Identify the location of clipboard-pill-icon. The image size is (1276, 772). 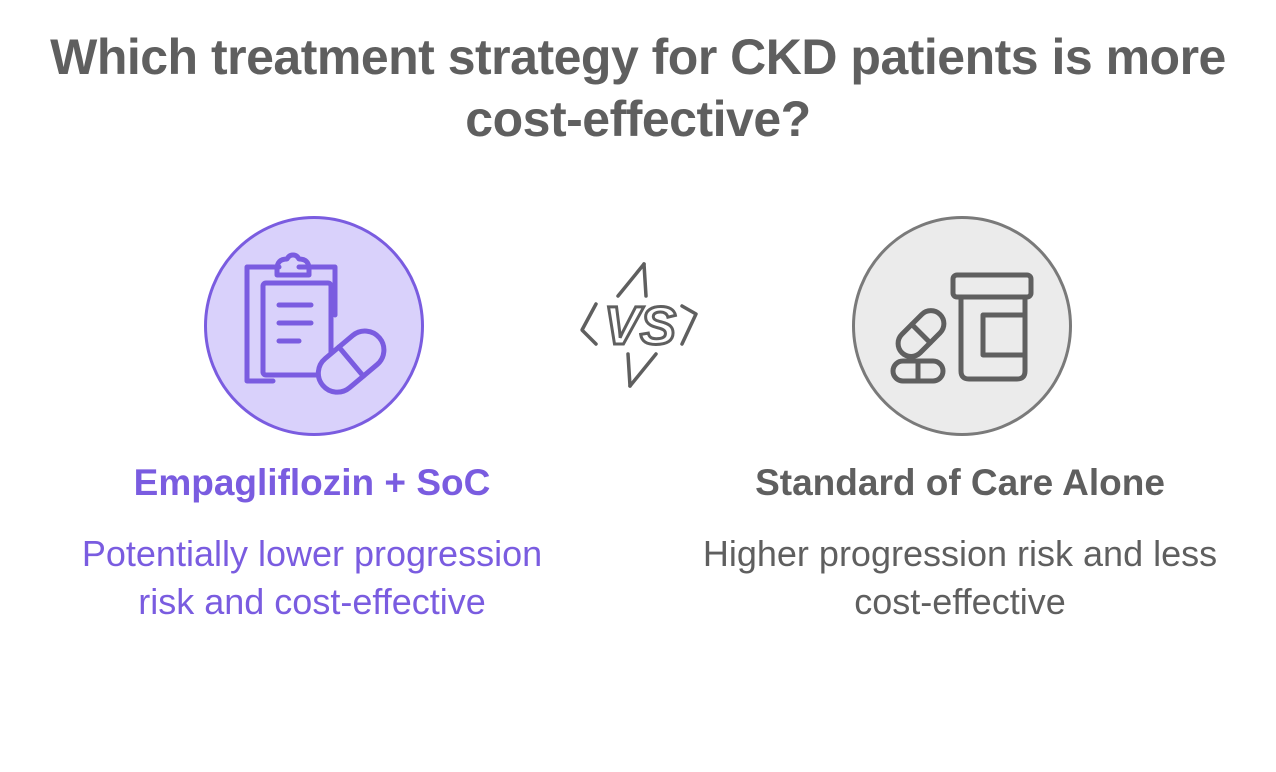
(315, 323).